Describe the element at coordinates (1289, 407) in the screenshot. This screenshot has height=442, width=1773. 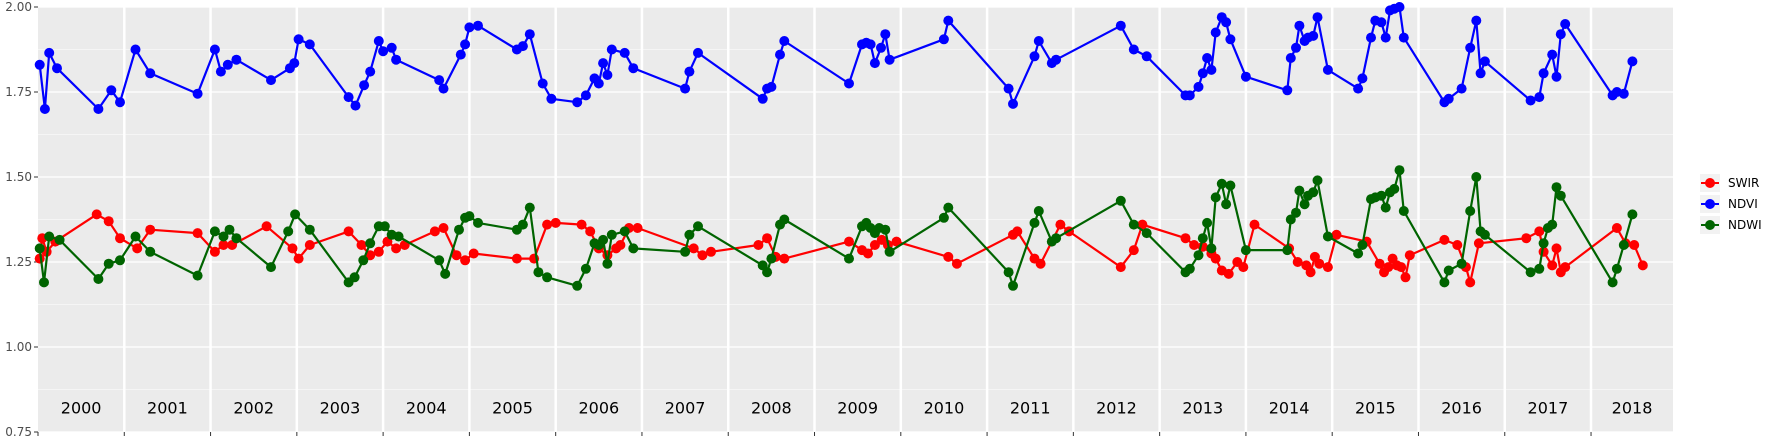
I see `year-label: 2014` at that location.